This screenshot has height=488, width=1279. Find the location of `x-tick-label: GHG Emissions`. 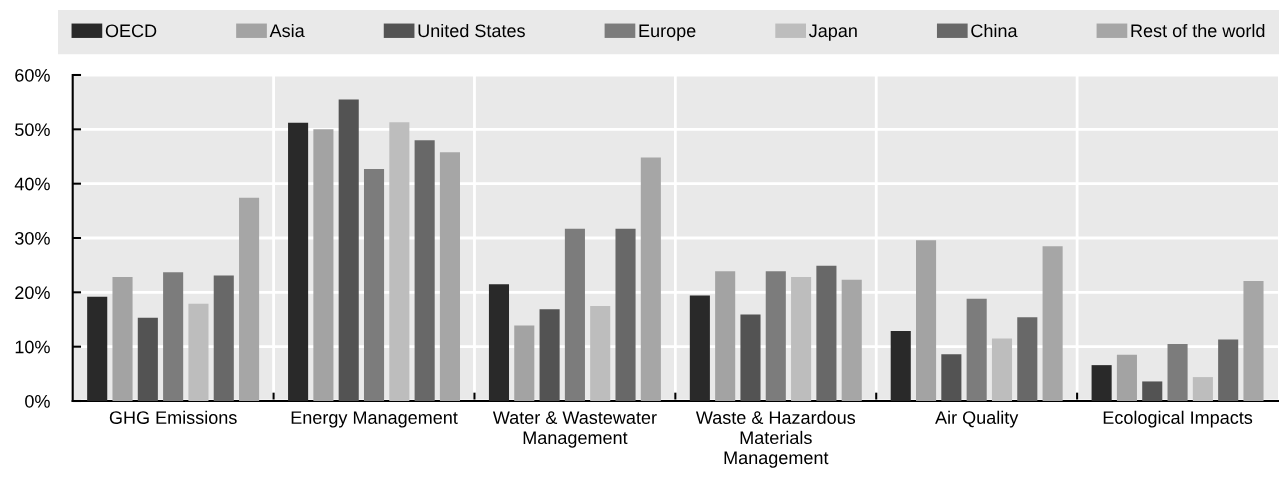

x-tick-label: GHG Emissions is located at coordinates (173, 417).